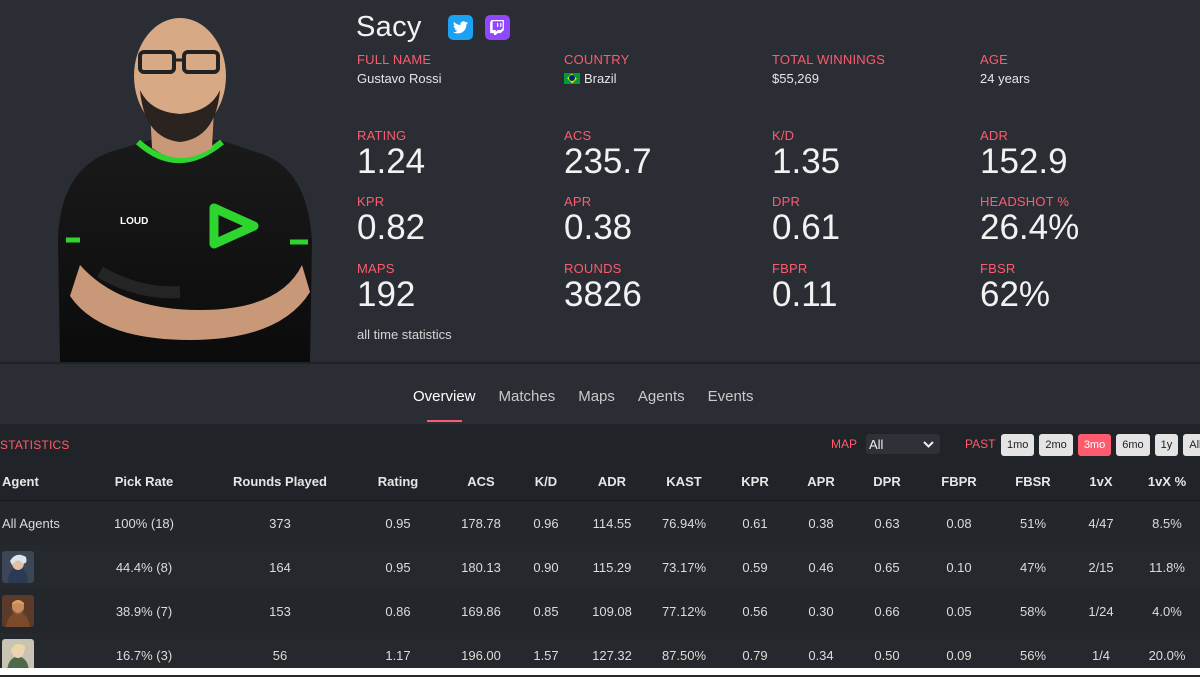  What do you see at coordinates (1167, 655) in the screenshot?
I see `table-cell: 20.0%` at bounding box center [1167, 655].